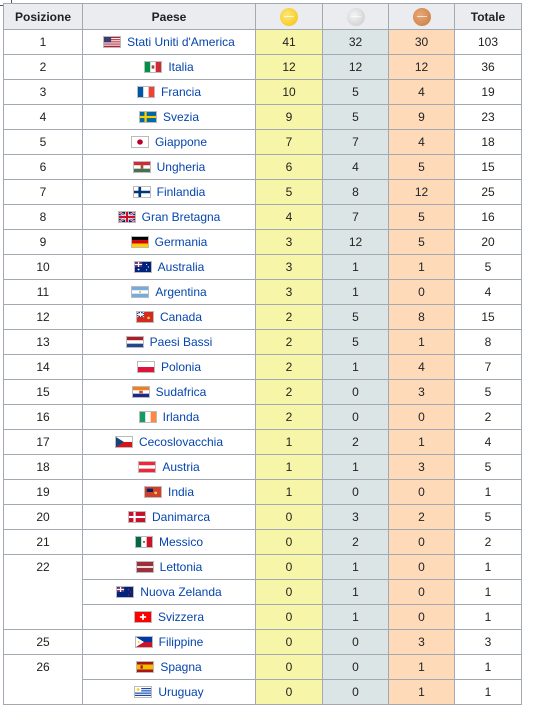 This screenshot has height=711, width=533. I want to click on country-link: Lettonia, so click(181, 567).